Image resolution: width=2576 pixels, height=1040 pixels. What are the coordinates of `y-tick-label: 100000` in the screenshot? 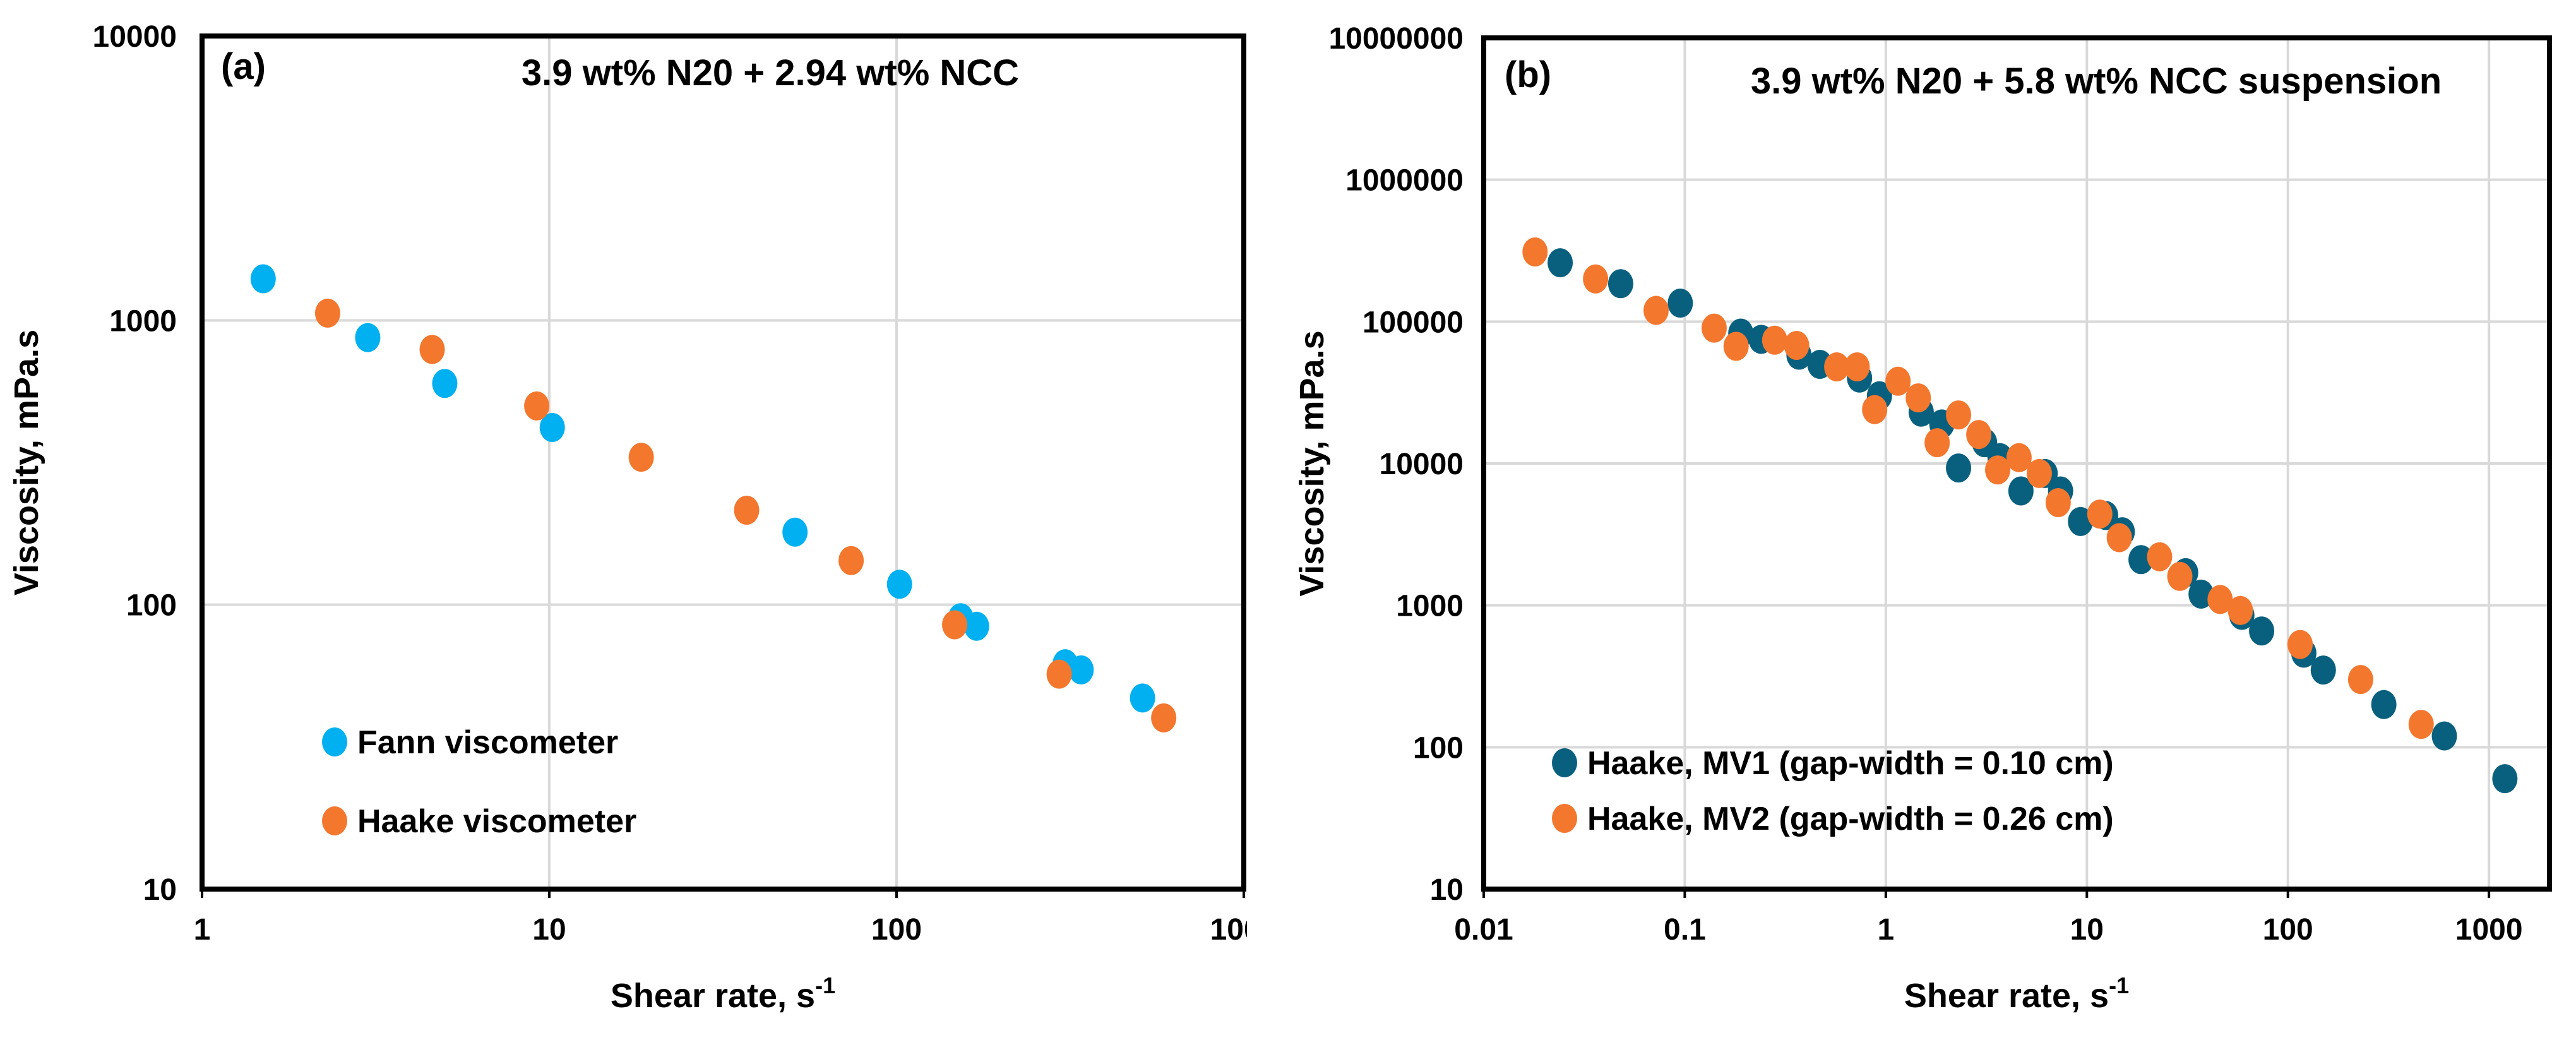 It's located at (1413, 322).